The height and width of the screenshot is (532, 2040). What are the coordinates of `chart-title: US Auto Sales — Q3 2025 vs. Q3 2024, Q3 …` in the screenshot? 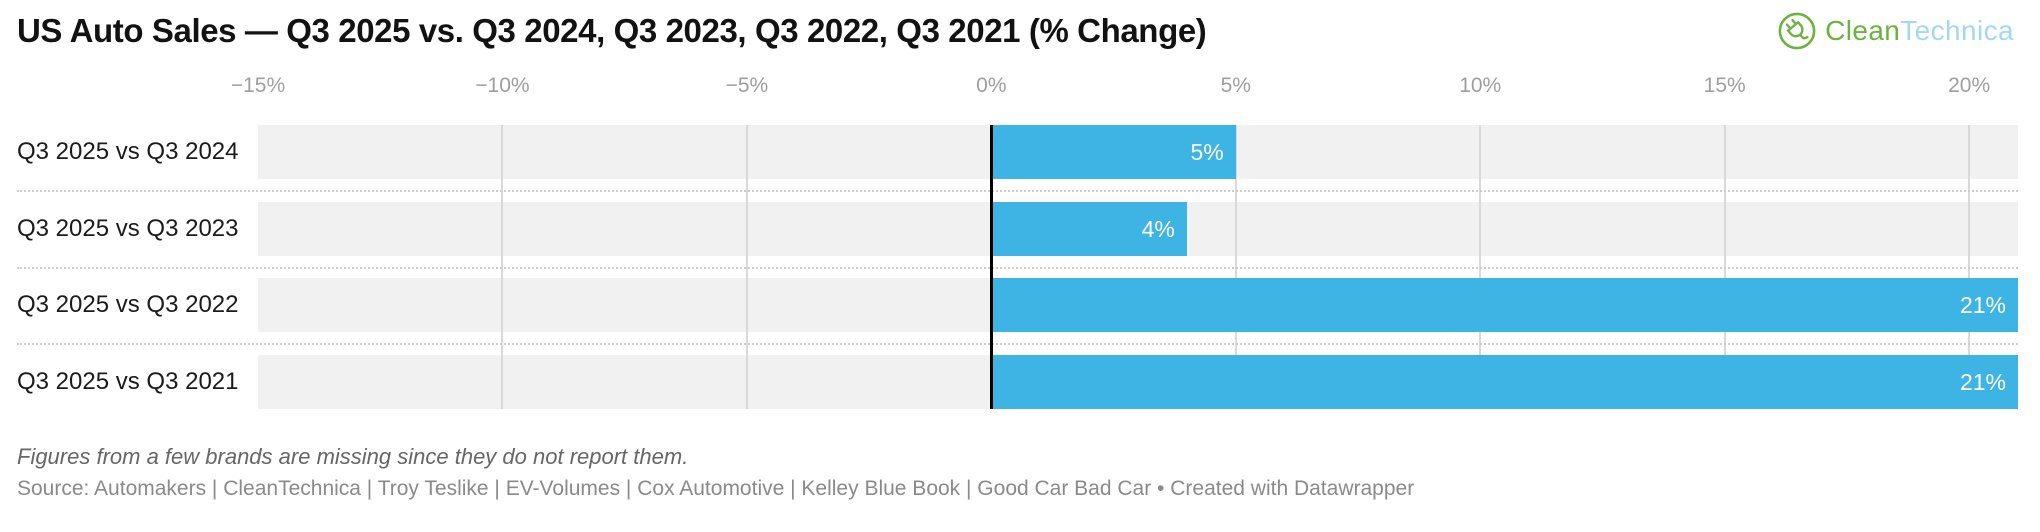 It's located at (612, 30).